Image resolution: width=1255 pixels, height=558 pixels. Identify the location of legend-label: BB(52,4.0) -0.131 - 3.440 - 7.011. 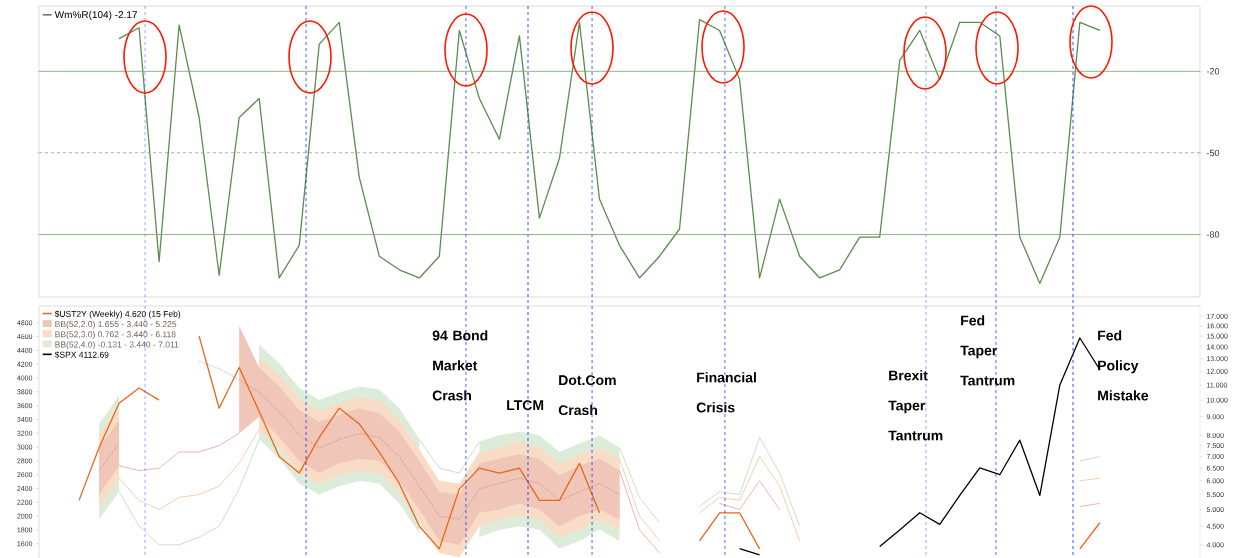
(117, 345).